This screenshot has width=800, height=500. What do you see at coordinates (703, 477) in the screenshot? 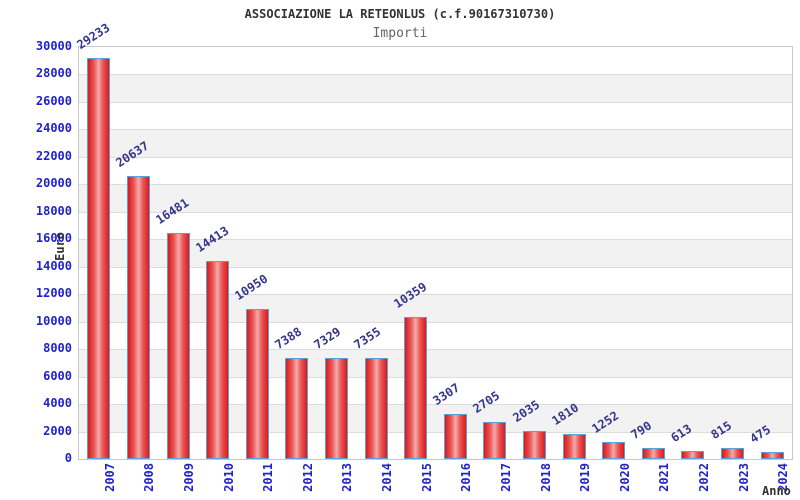
I see `x-tick-label-text: 2022` at bounding box center [703, 477].